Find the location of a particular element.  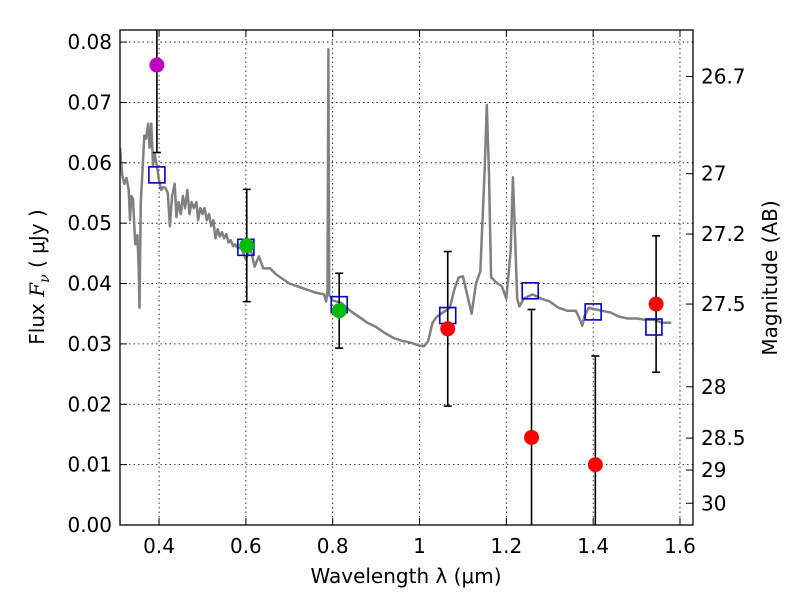

x-tick-label: 1.4 is located at coordinates (593, 546).